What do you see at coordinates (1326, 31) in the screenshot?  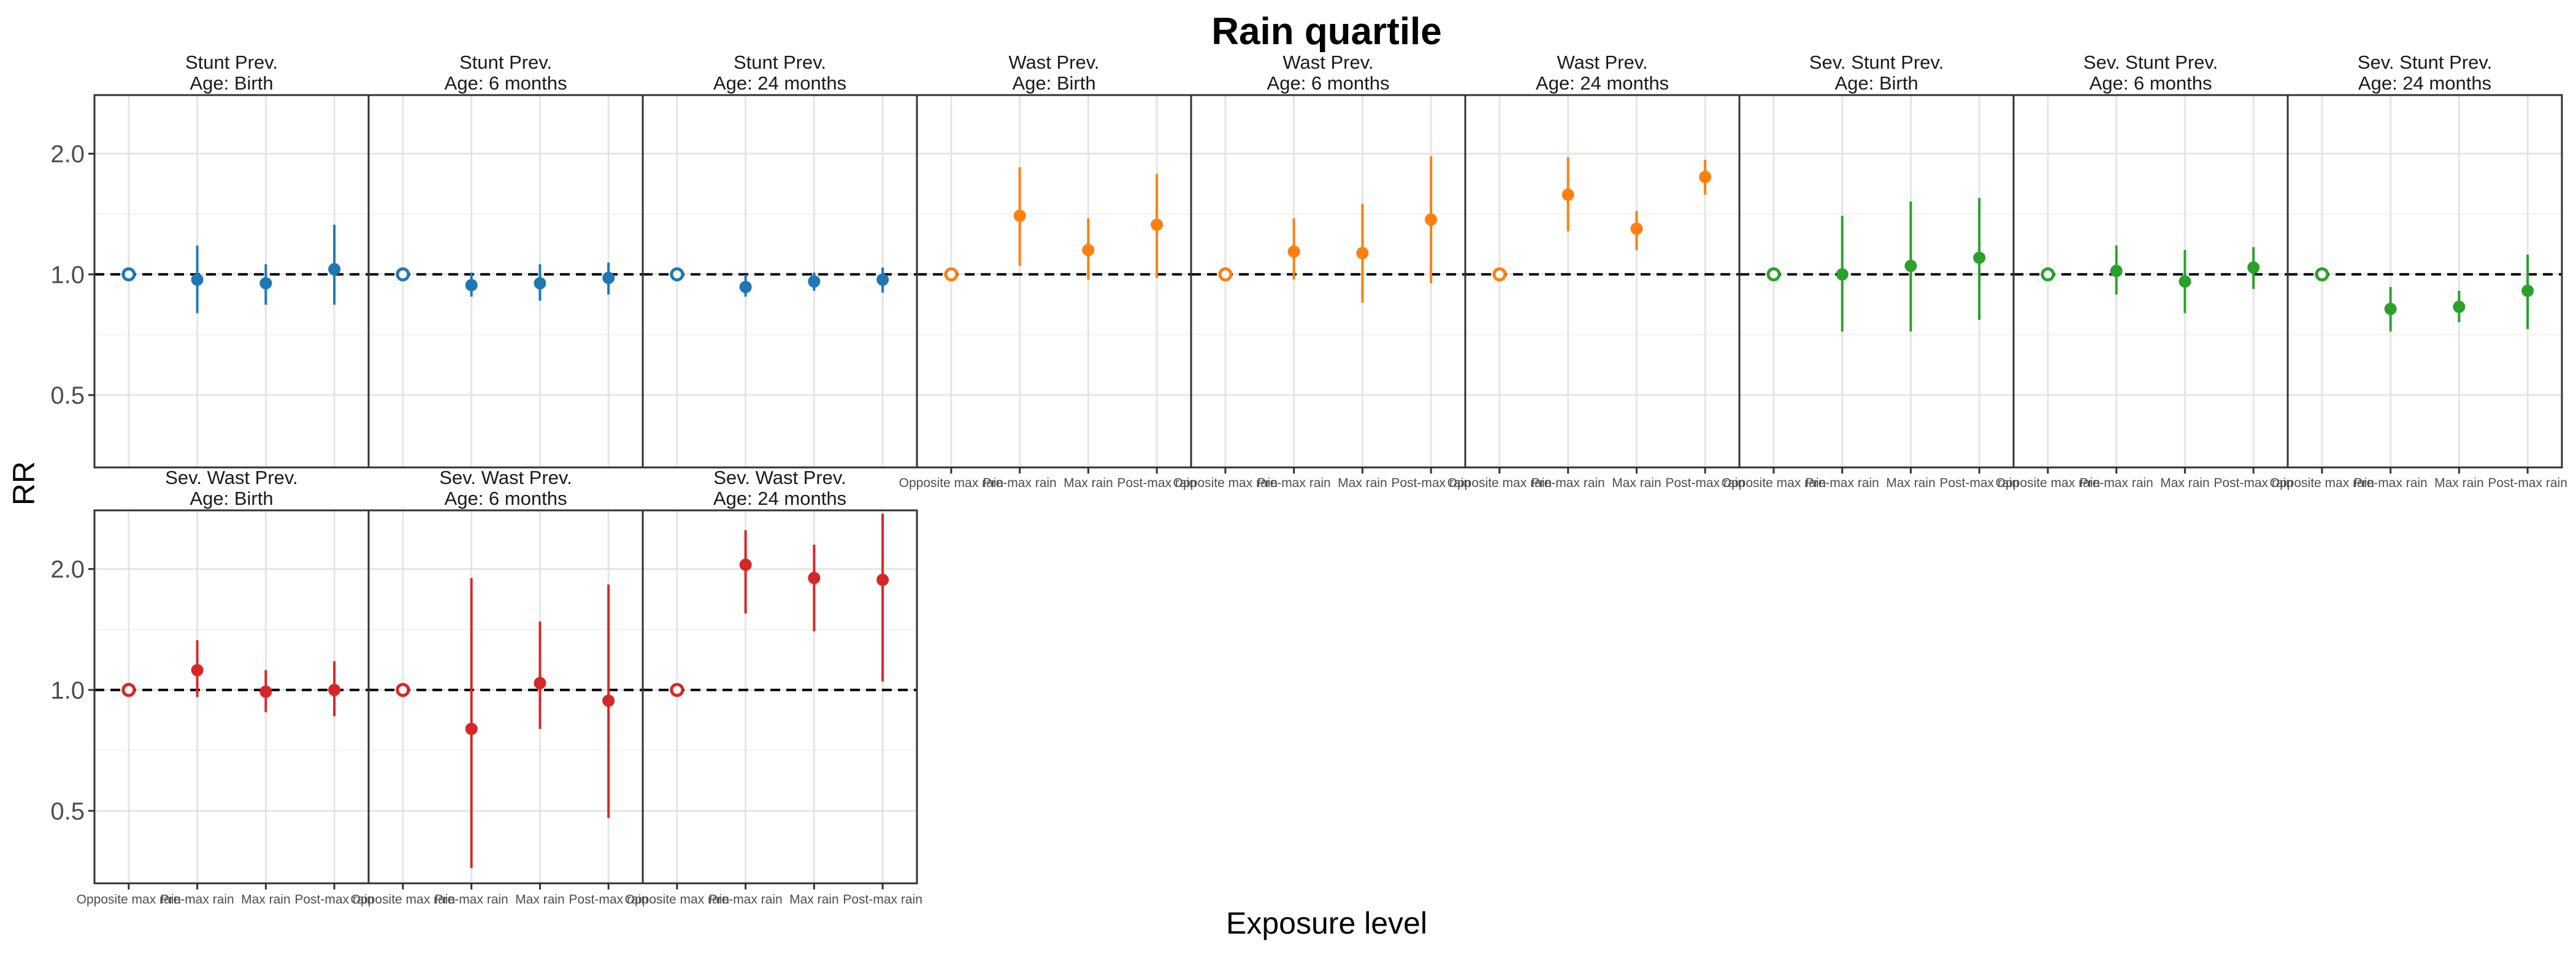 I see `chart-title: Rain quartile` at bounding box center [1326, 31].